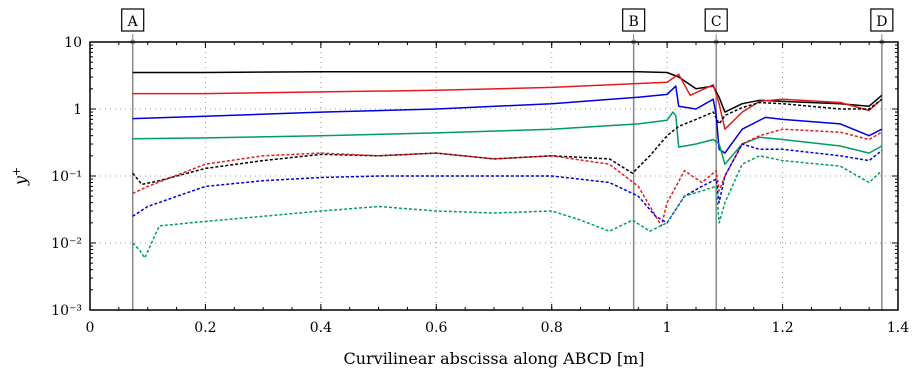 The height and width of the screenshot is (374, 915). I want to click on x-tick-label: 0.4, so click(321, 328).